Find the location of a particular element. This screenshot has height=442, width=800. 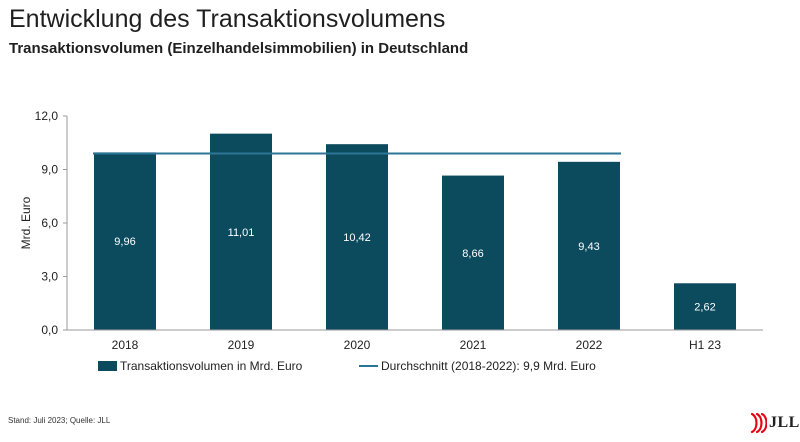

jll-logo-text: JLL is located at coordinates (784, 422).